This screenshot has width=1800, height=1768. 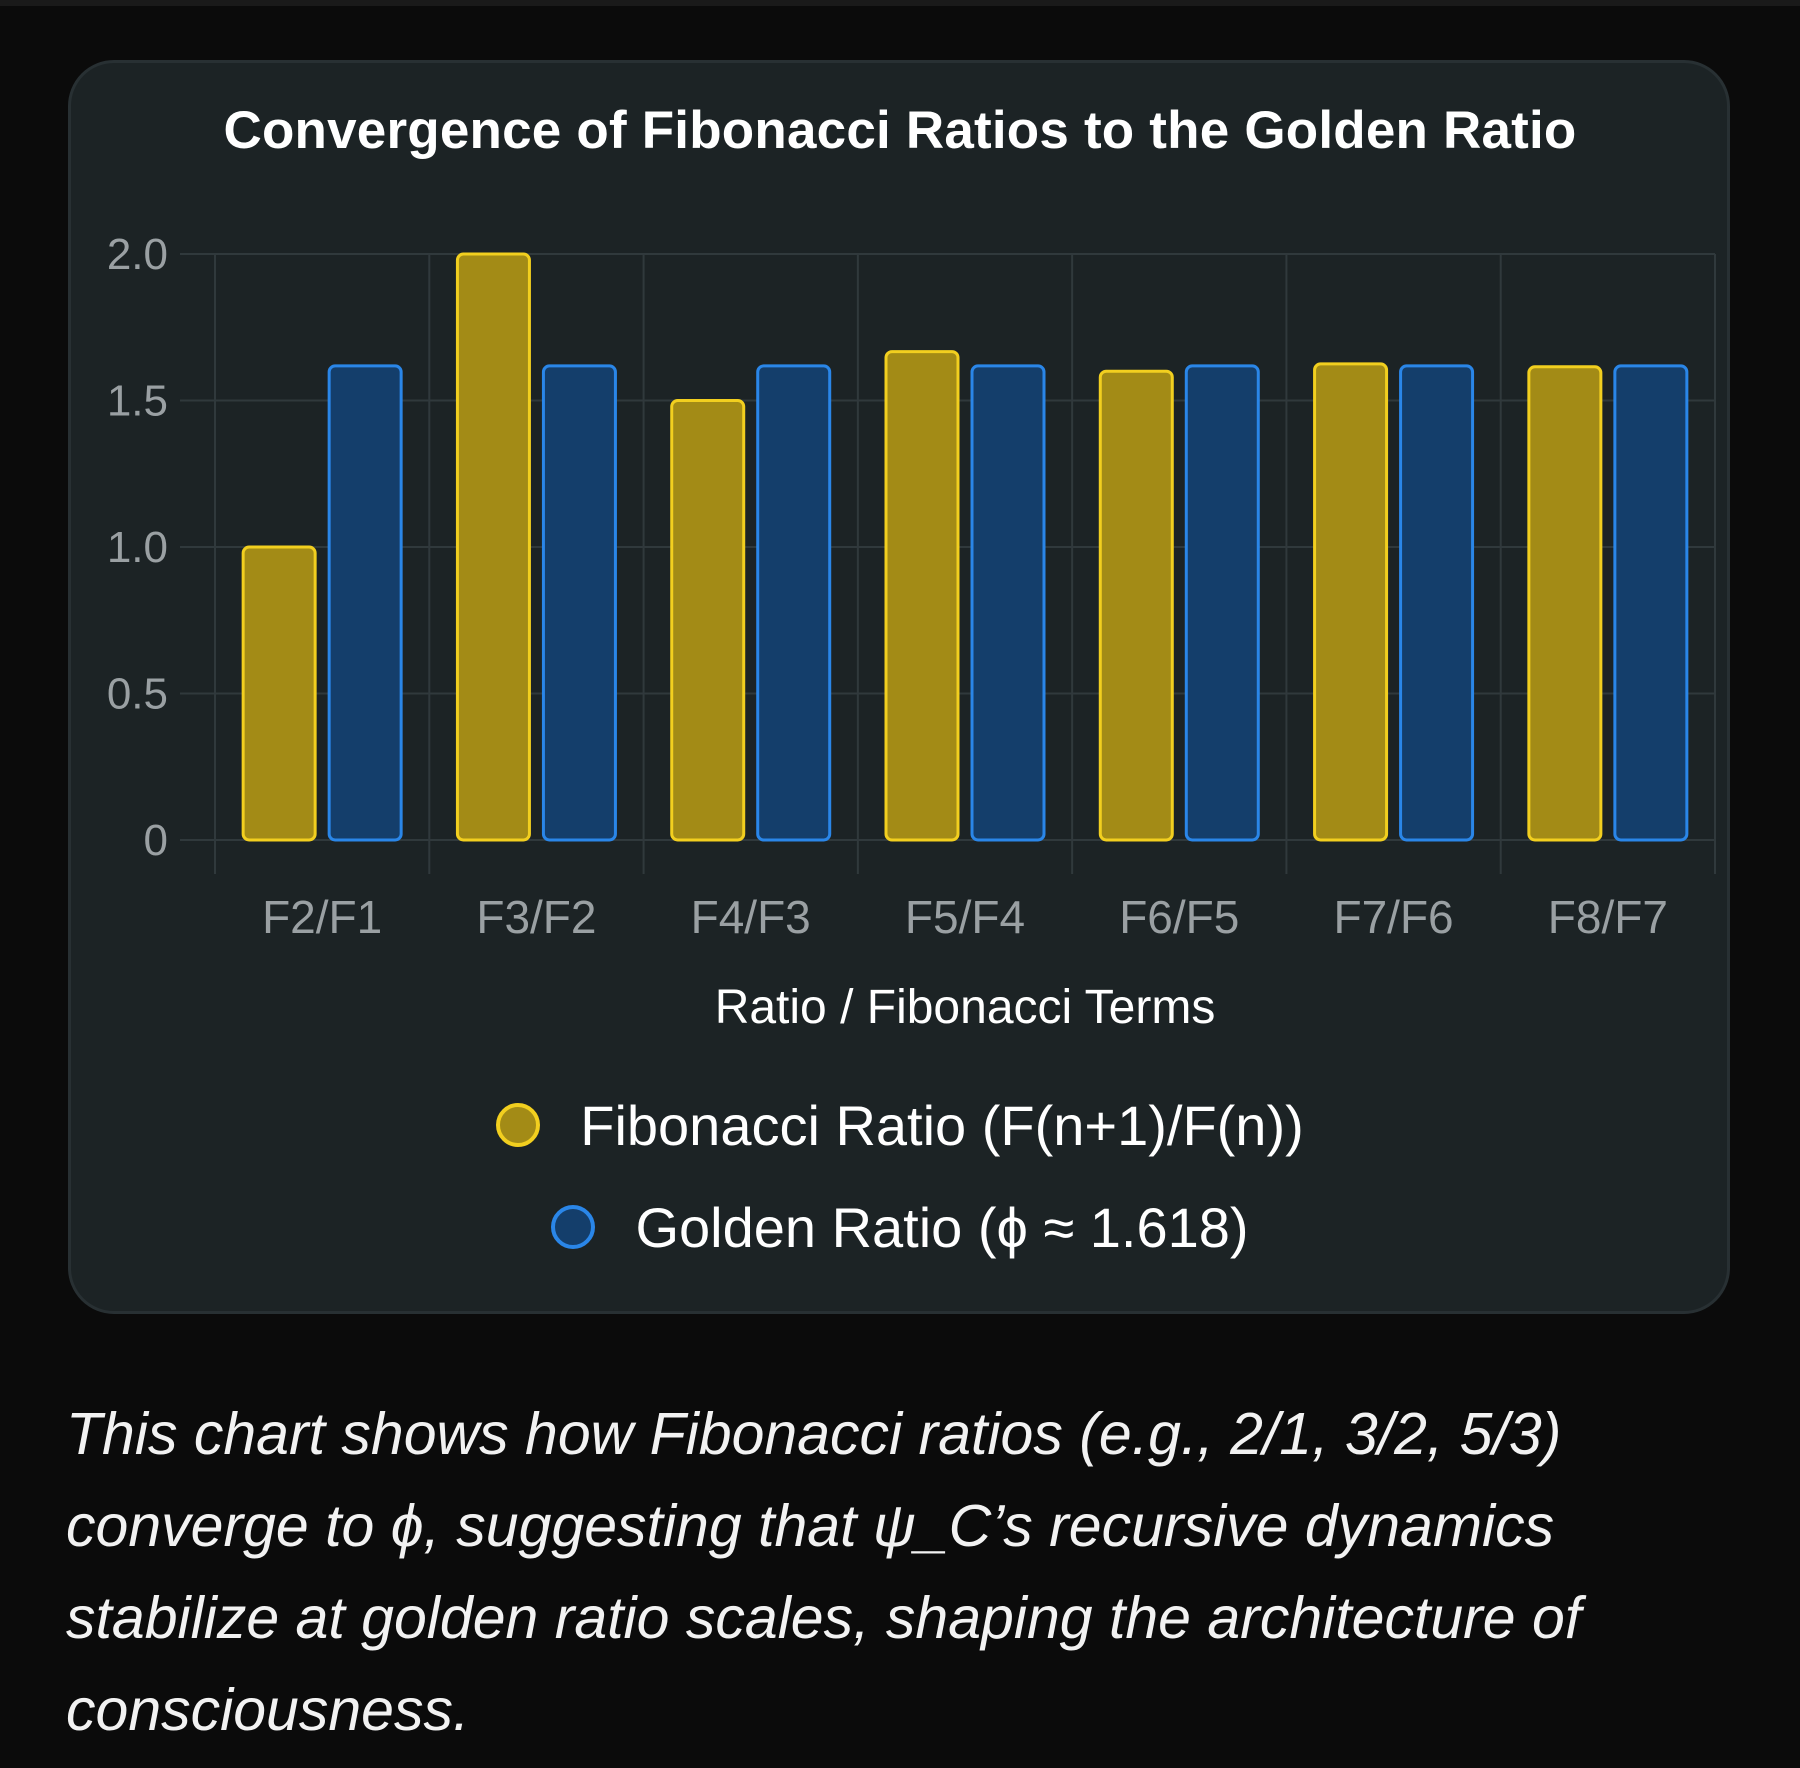 I want to click on x-tick-label: F7/F6, so click(x=1393, y=917).